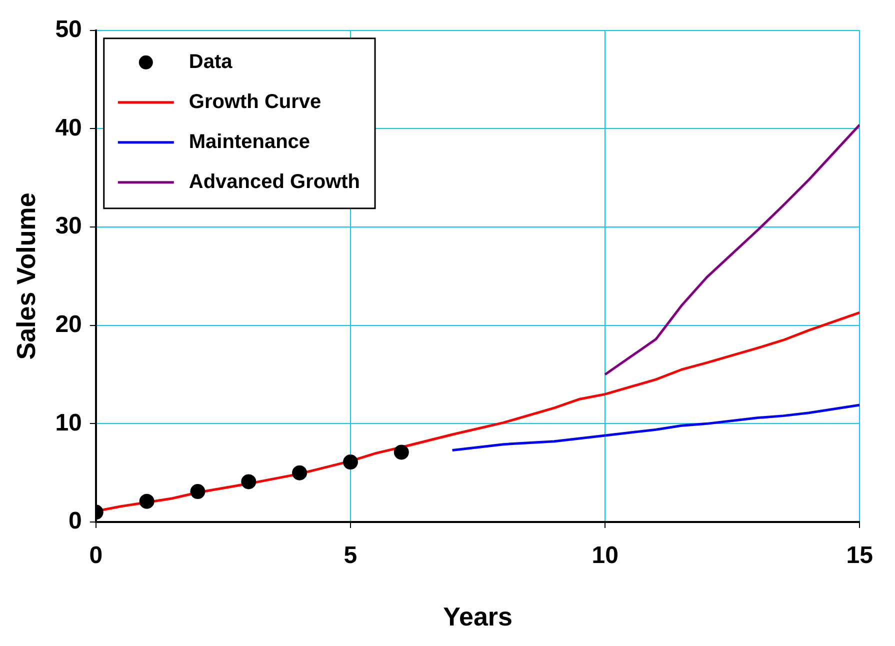 The height and width of the screenshot is (646, 895). What do you see at coordinates (68, 324) in the screenshot?
I see `y-tick-label: 20` at bounding box center [68, 324].